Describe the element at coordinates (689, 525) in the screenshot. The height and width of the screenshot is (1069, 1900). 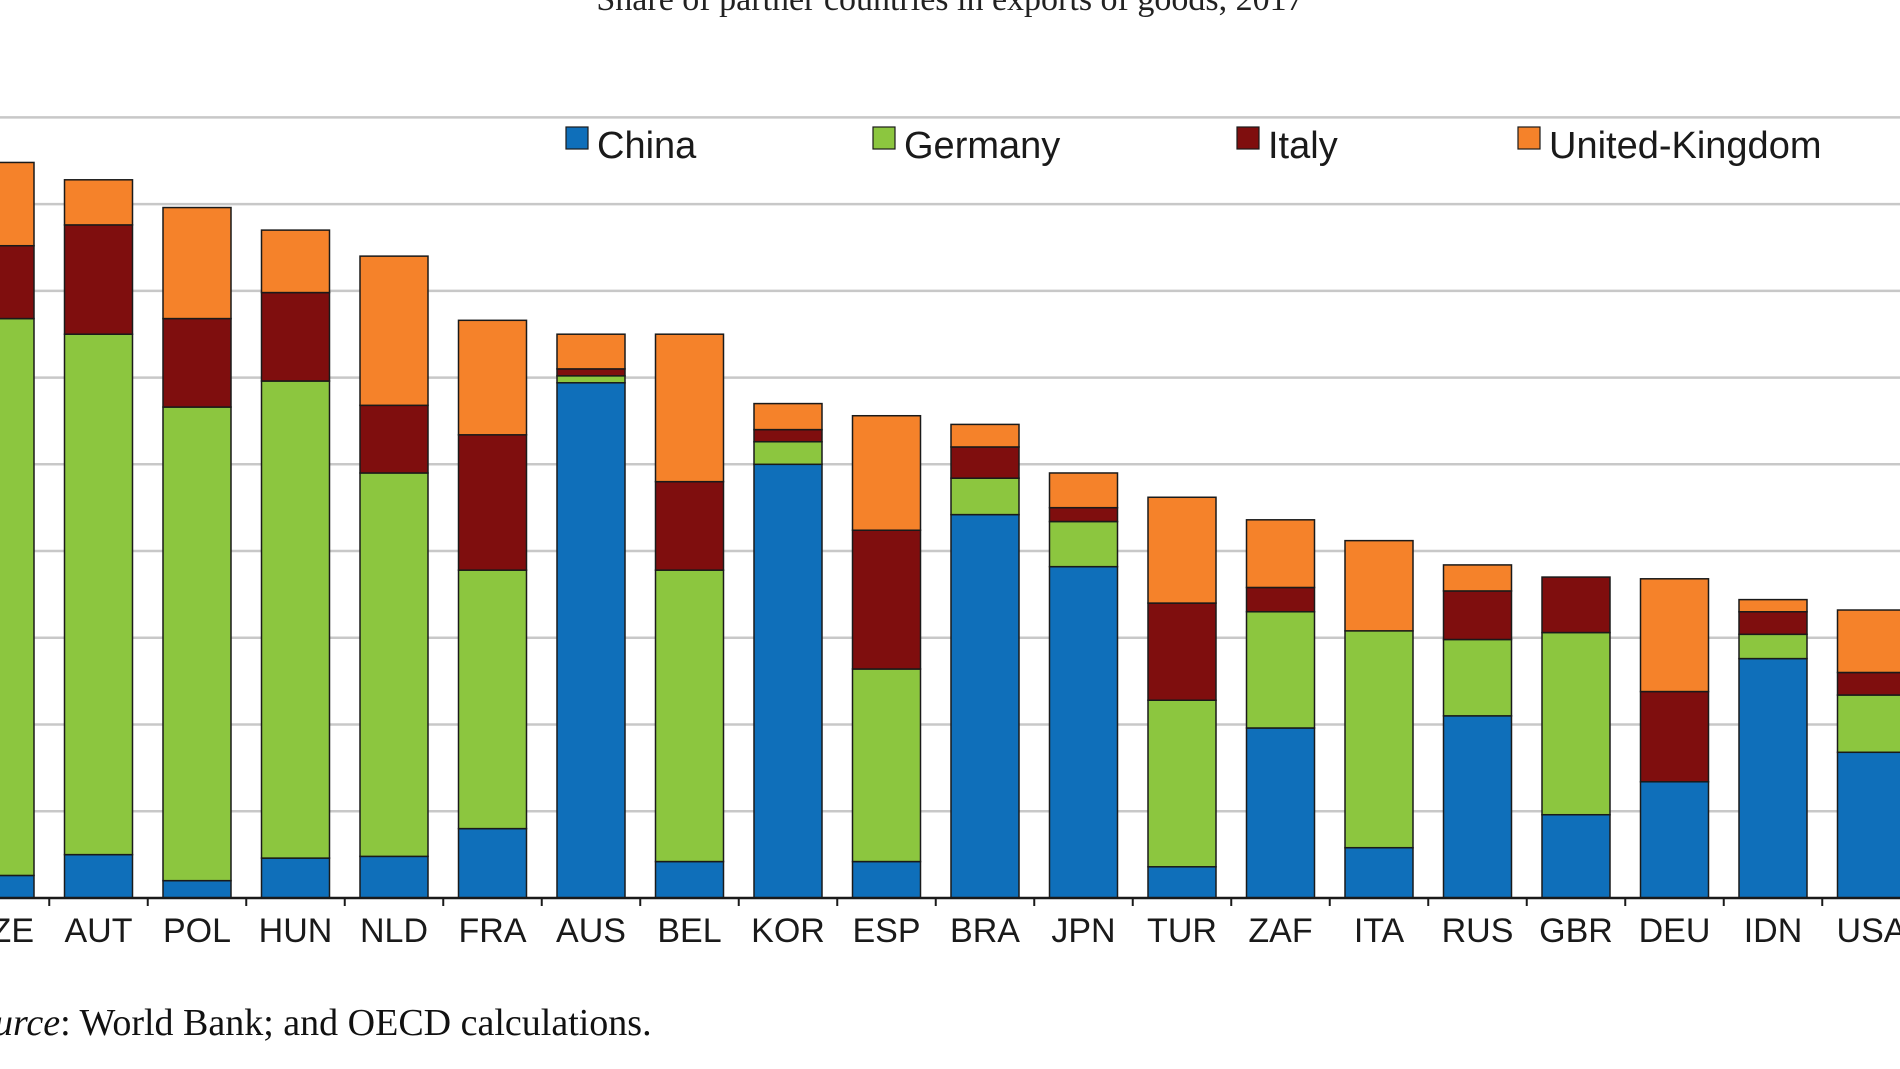
I see `bar-segment-italy-bel` at that location.